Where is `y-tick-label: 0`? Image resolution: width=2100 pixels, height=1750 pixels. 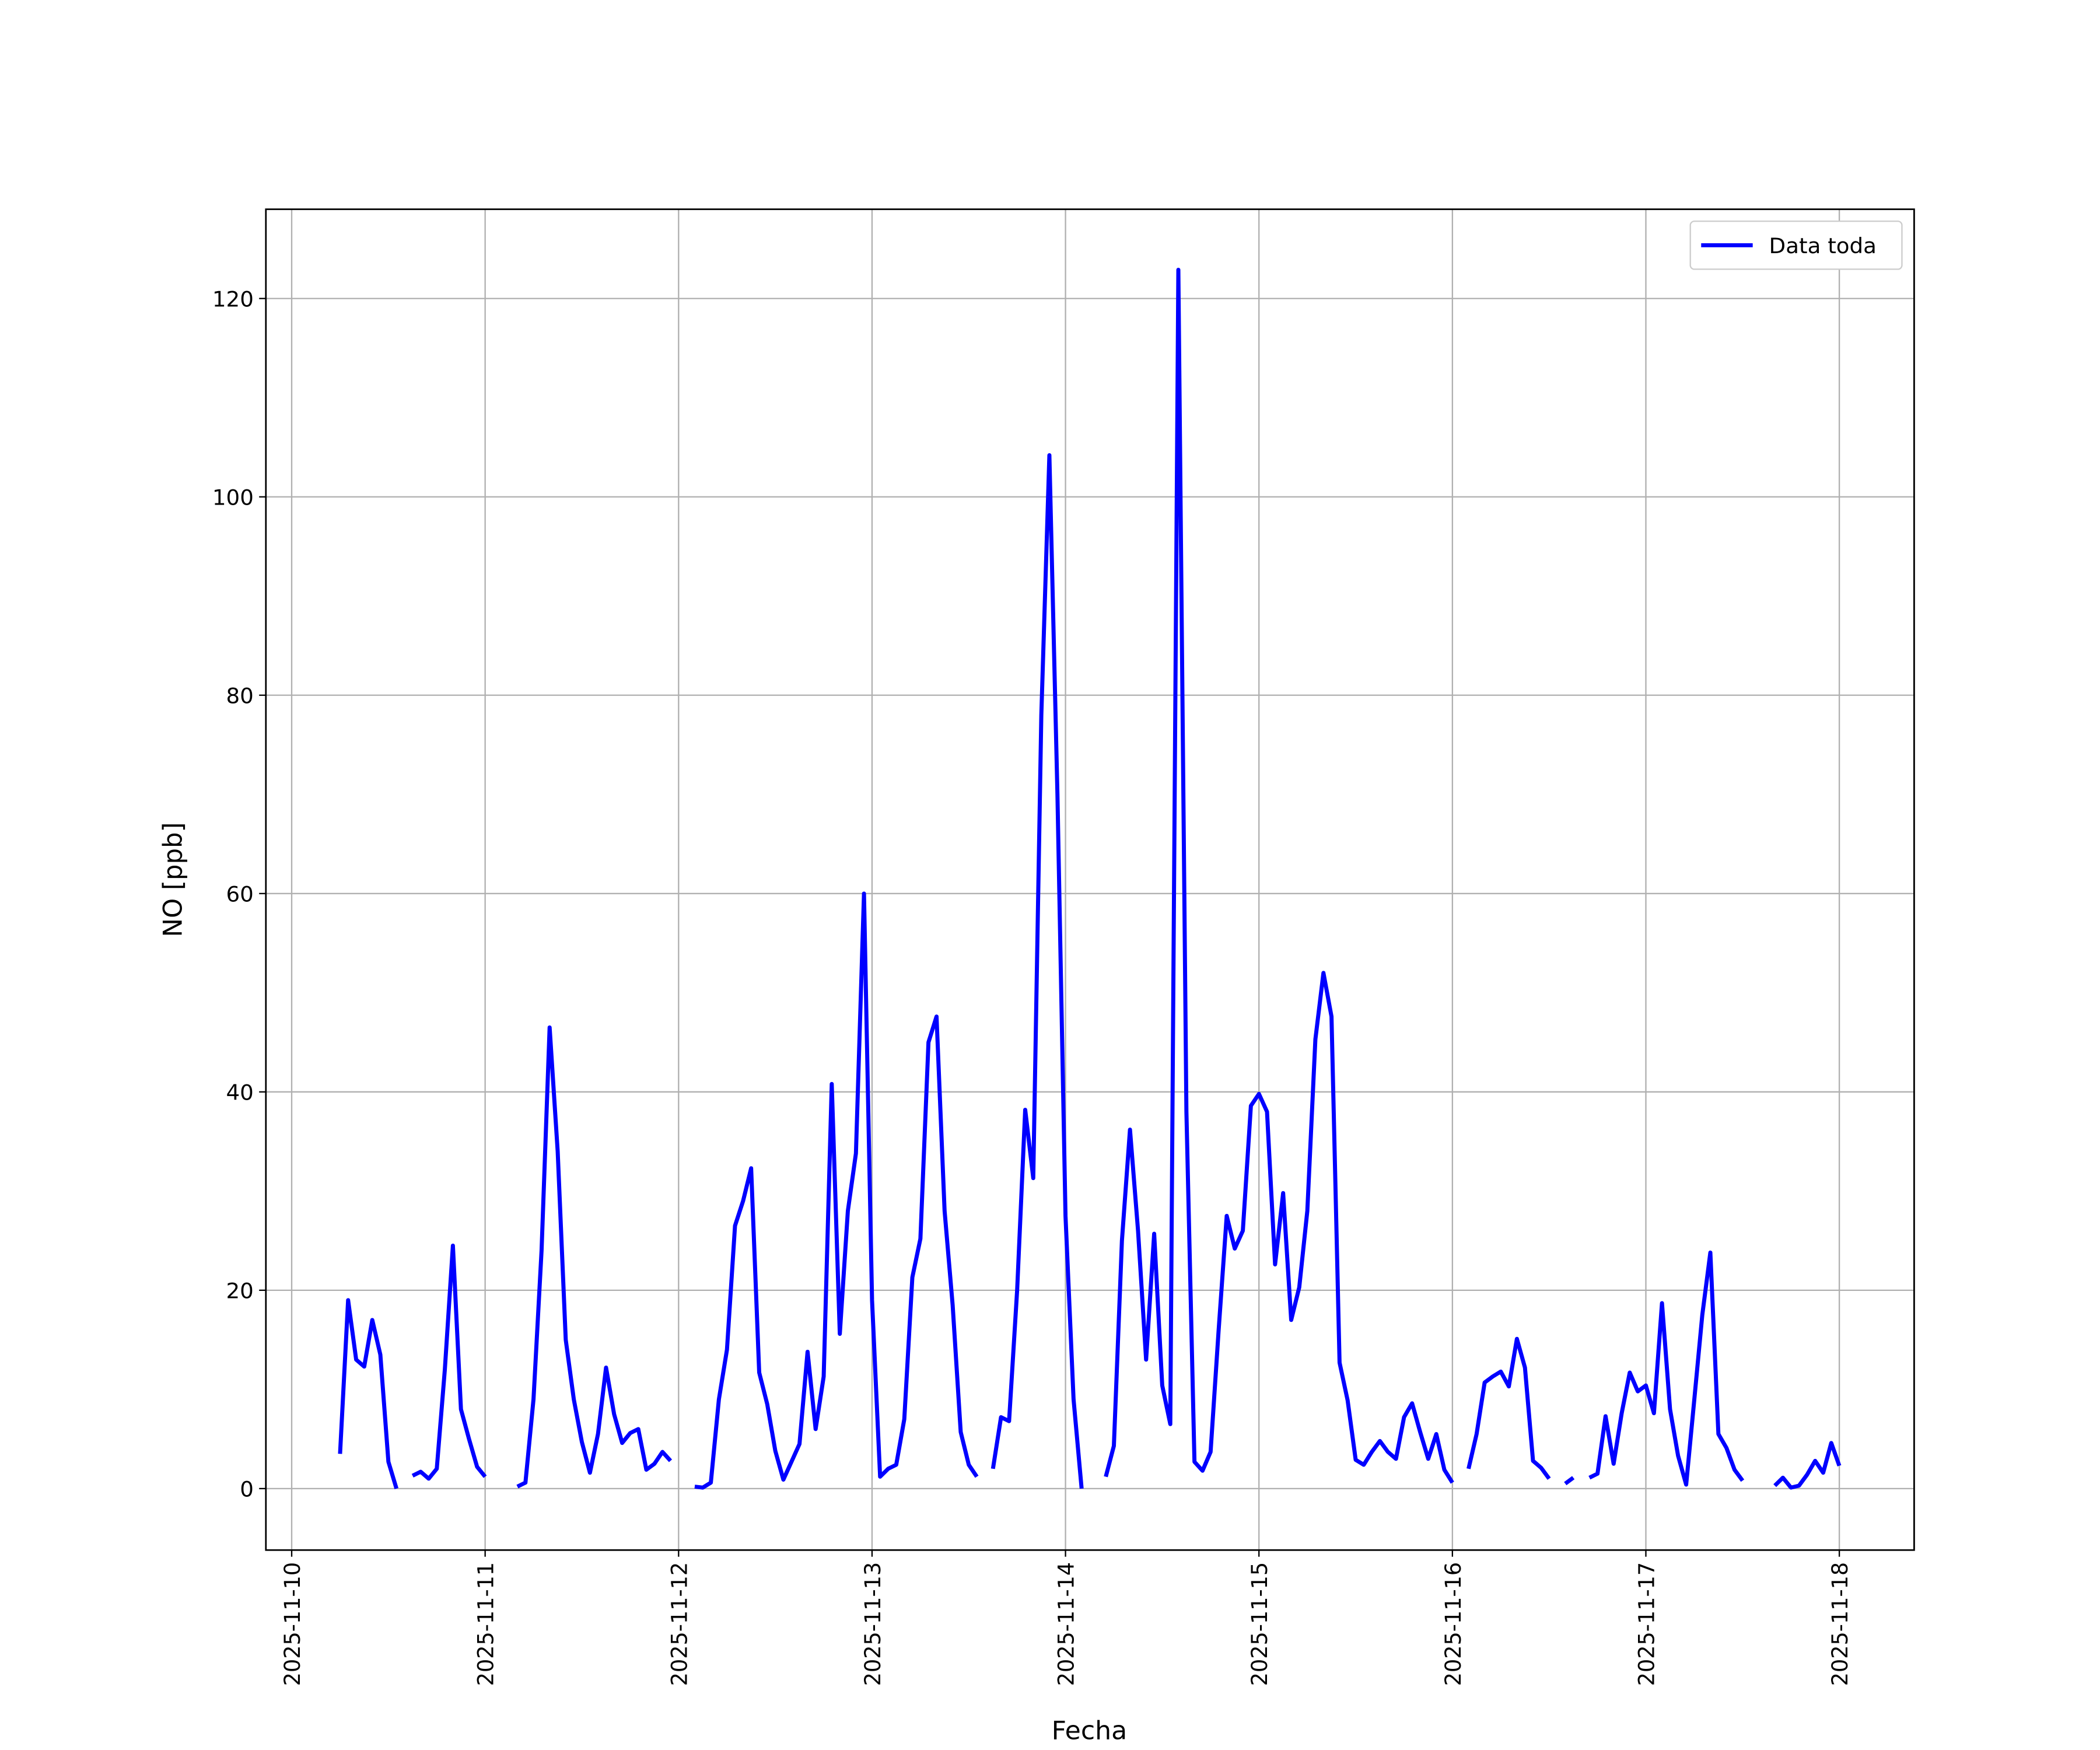
y-tick-label: 0 is located at coordinates (247, 1489).